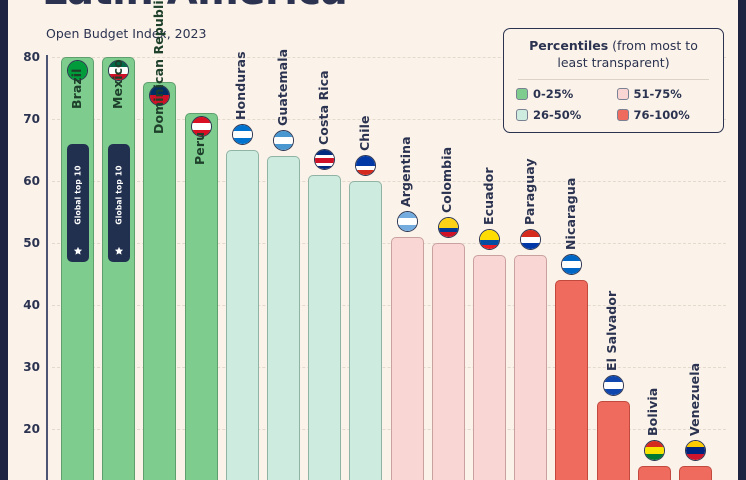 This screenshot has height=480, width=746. Describe the element at coordinates (406, 171) in the screenshot. I see `bar-country-label: Argentina` at that location.